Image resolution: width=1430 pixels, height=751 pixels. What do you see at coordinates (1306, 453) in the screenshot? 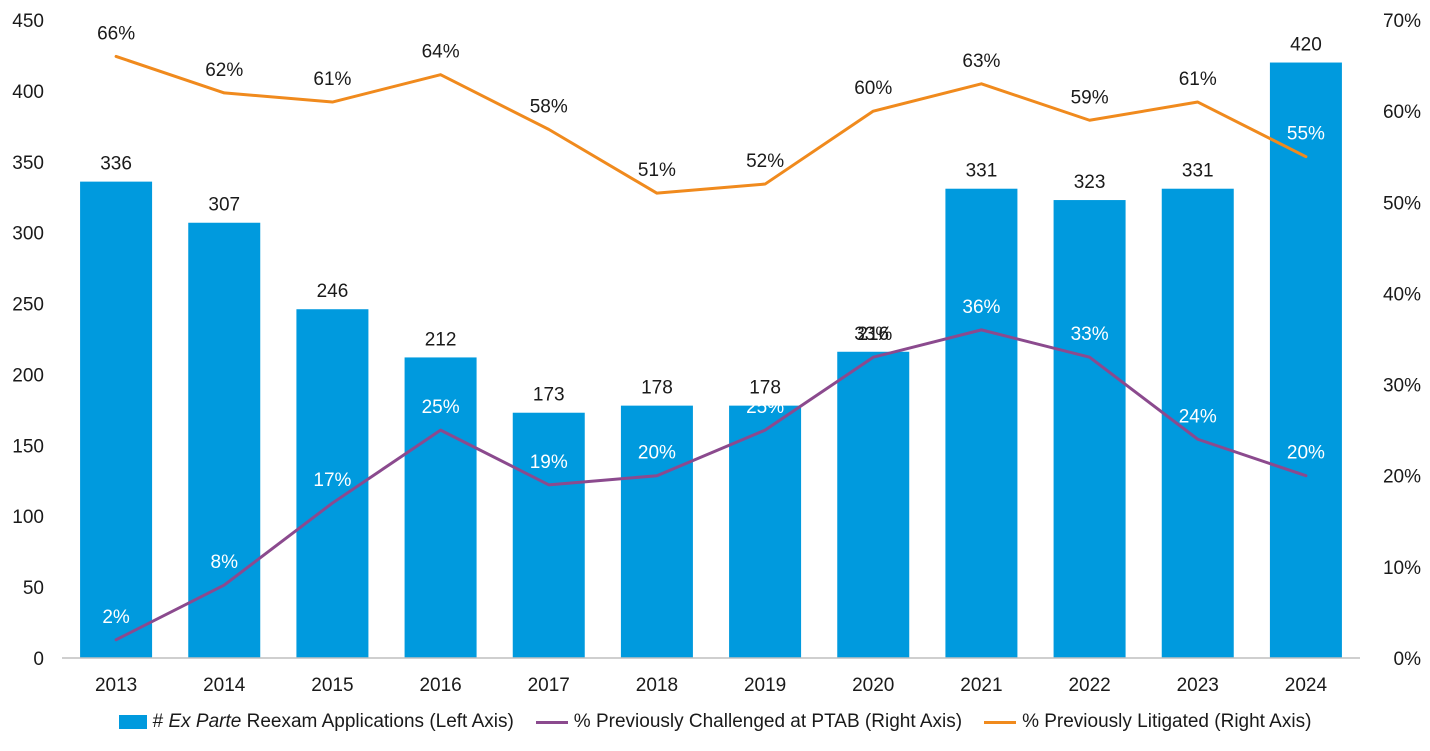
I see `ptab-label-2024: 20%` at bounding box center [1306, 453].